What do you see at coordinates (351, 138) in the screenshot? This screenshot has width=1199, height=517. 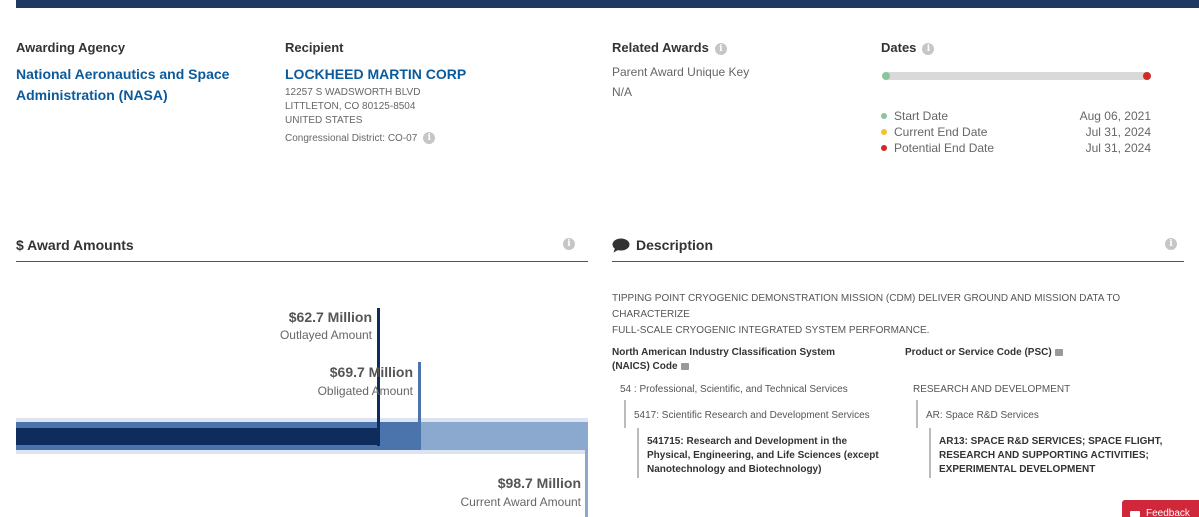 I see `congressional-district-text: Congressional District: CO-07` at bounding box center [351, 138].